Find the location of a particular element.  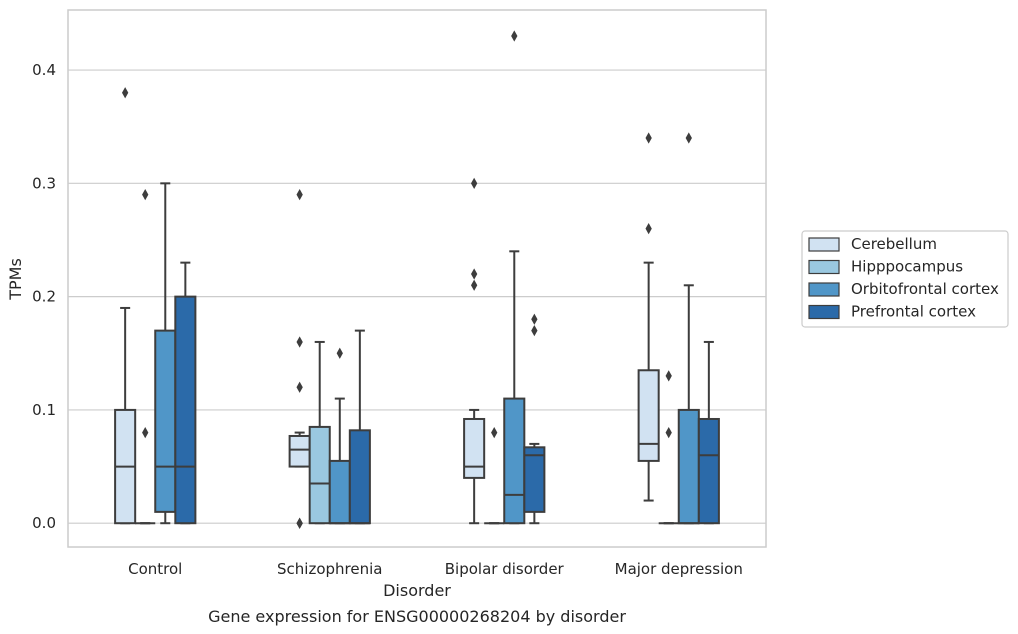

y-tick-label: 0.2 is located at coordinates (44, 297).